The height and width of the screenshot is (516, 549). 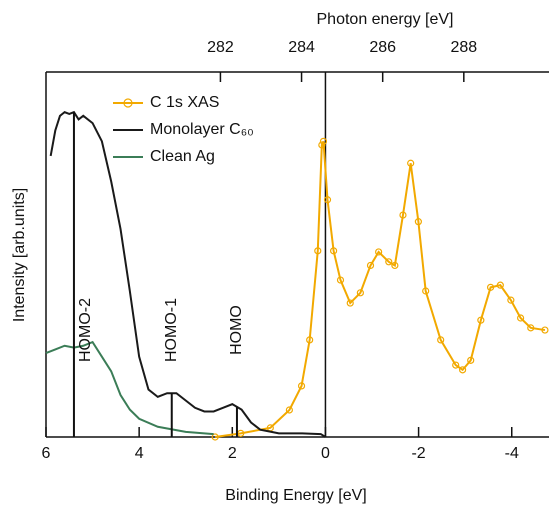 I want to click on x2-axis-title: Photon energy [eV], so click(x=385, y=19).